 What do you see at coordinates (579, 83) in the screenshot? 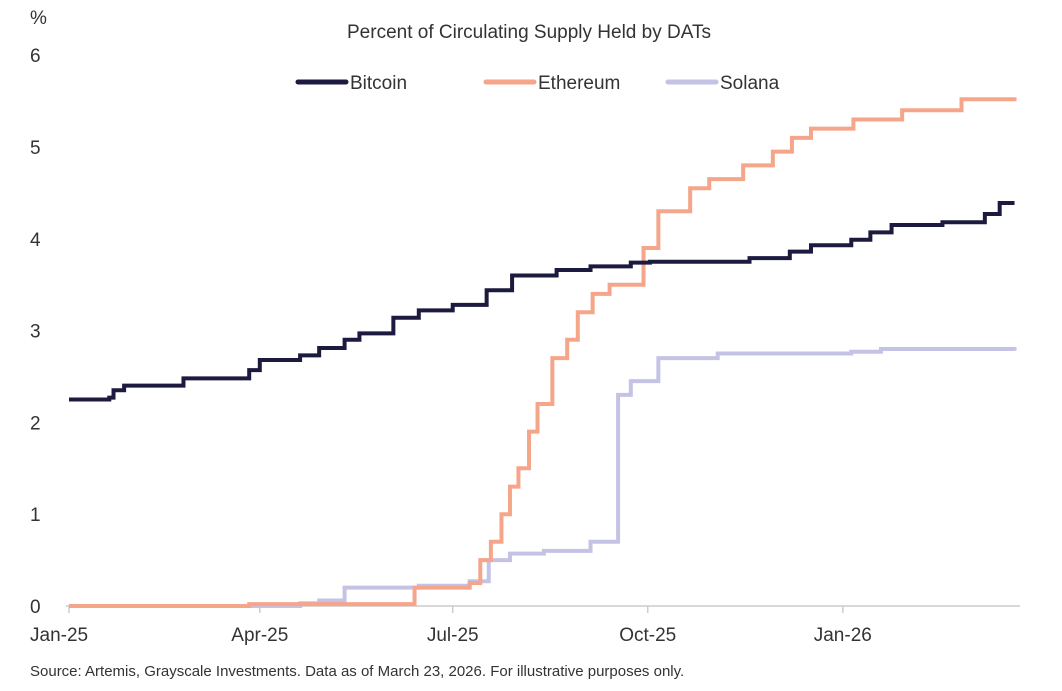
I see `legend-label: Ethereum` at bounding box center [579, 83].